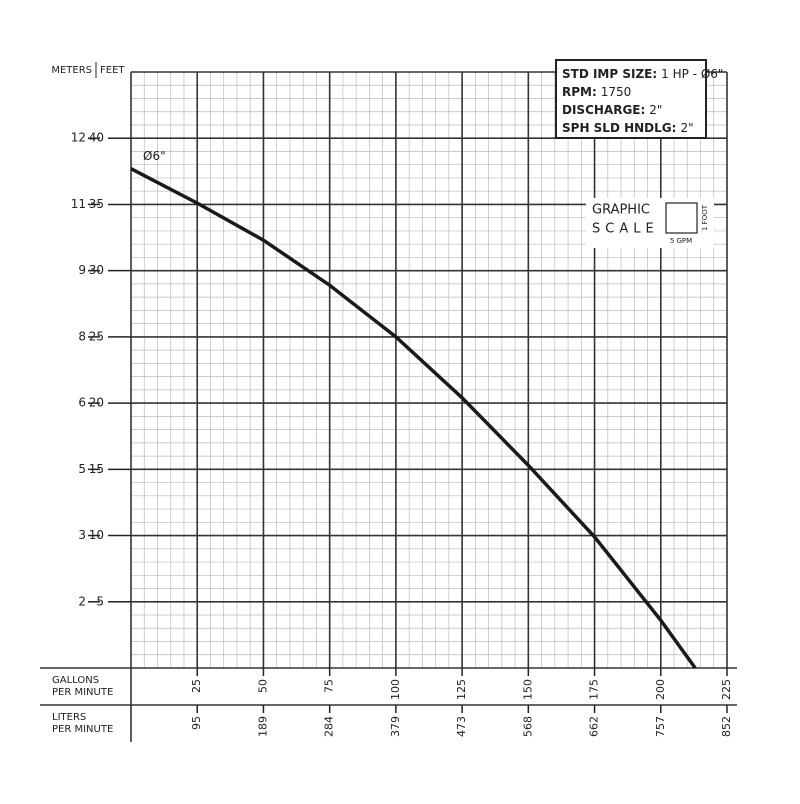  I want to click on y-left-tick-label: 11, so click(78, 204).